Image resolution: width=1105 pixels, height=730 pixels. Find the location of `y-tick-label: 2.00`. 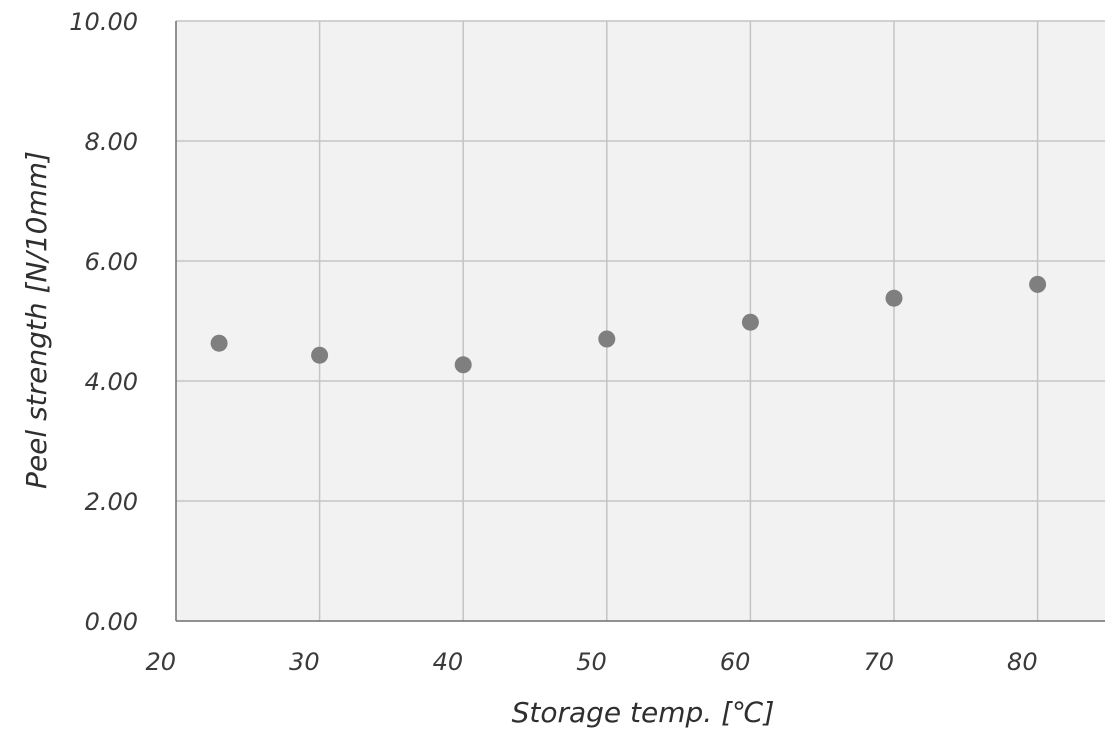

y-tick-label: 2.00 is located at coordinates (111, 502).